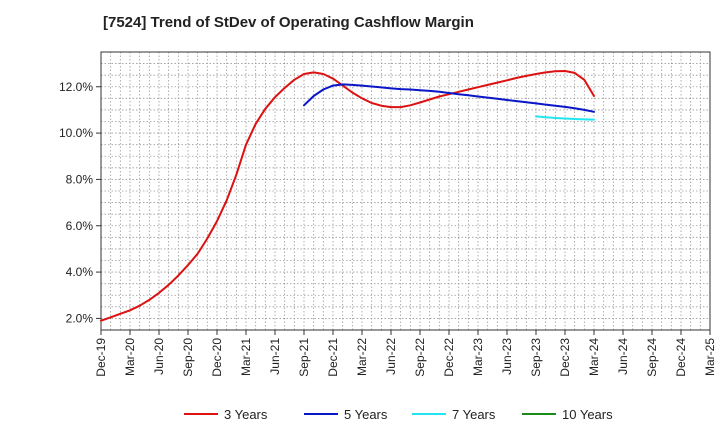 Image resolution: width=720 pixels, height=440 pixels. What do you see at coordinates (80, 226) in the screenshot?
I see `y-tick-label: 6.0%` at bounding box center [80, 226].